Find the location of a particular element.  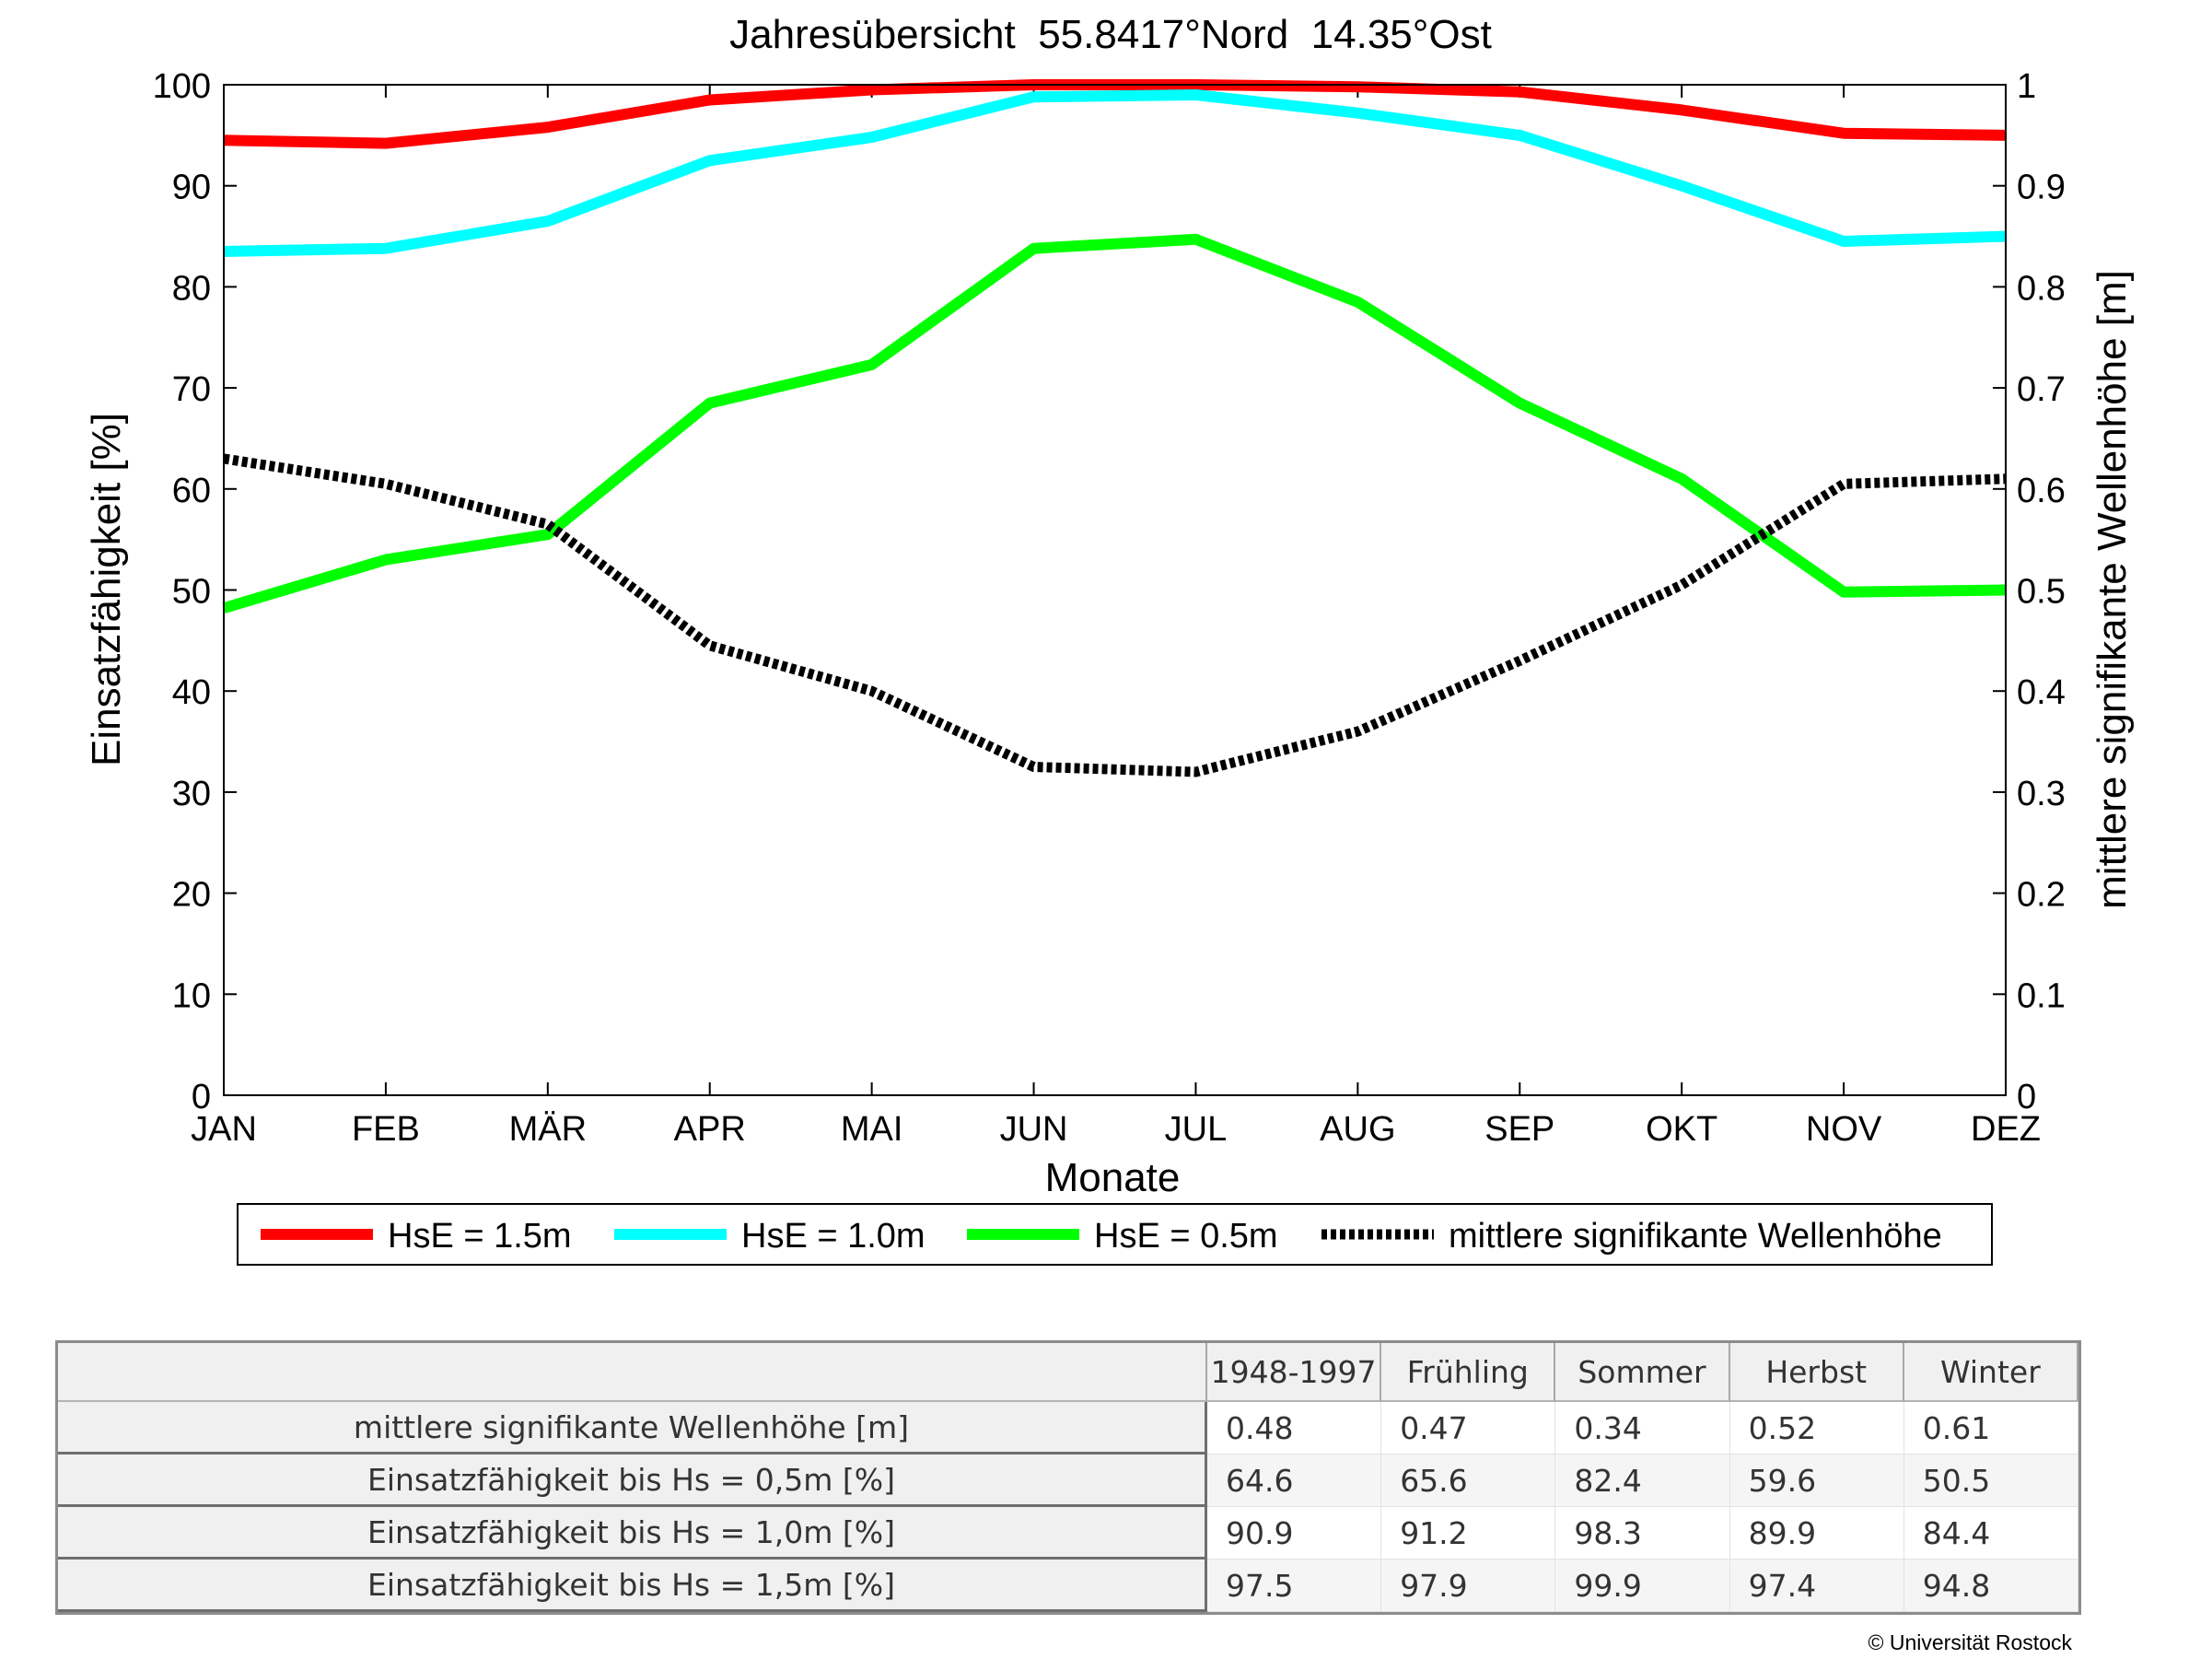

left-tick-label: 70 is located at coordinates (192, 389).